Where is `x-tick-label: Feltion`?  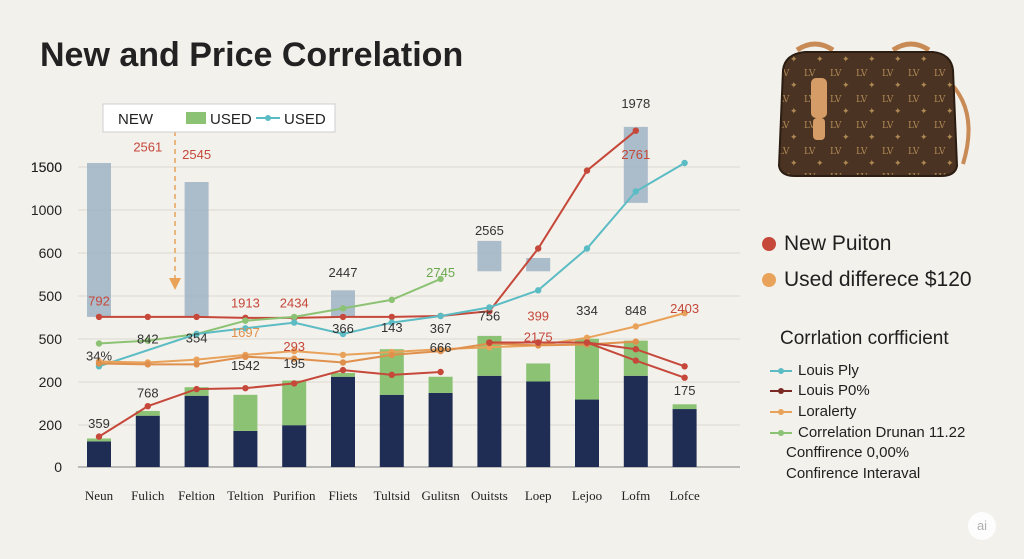
x-tick-label: Feltion is located at coordinates (196, 495).